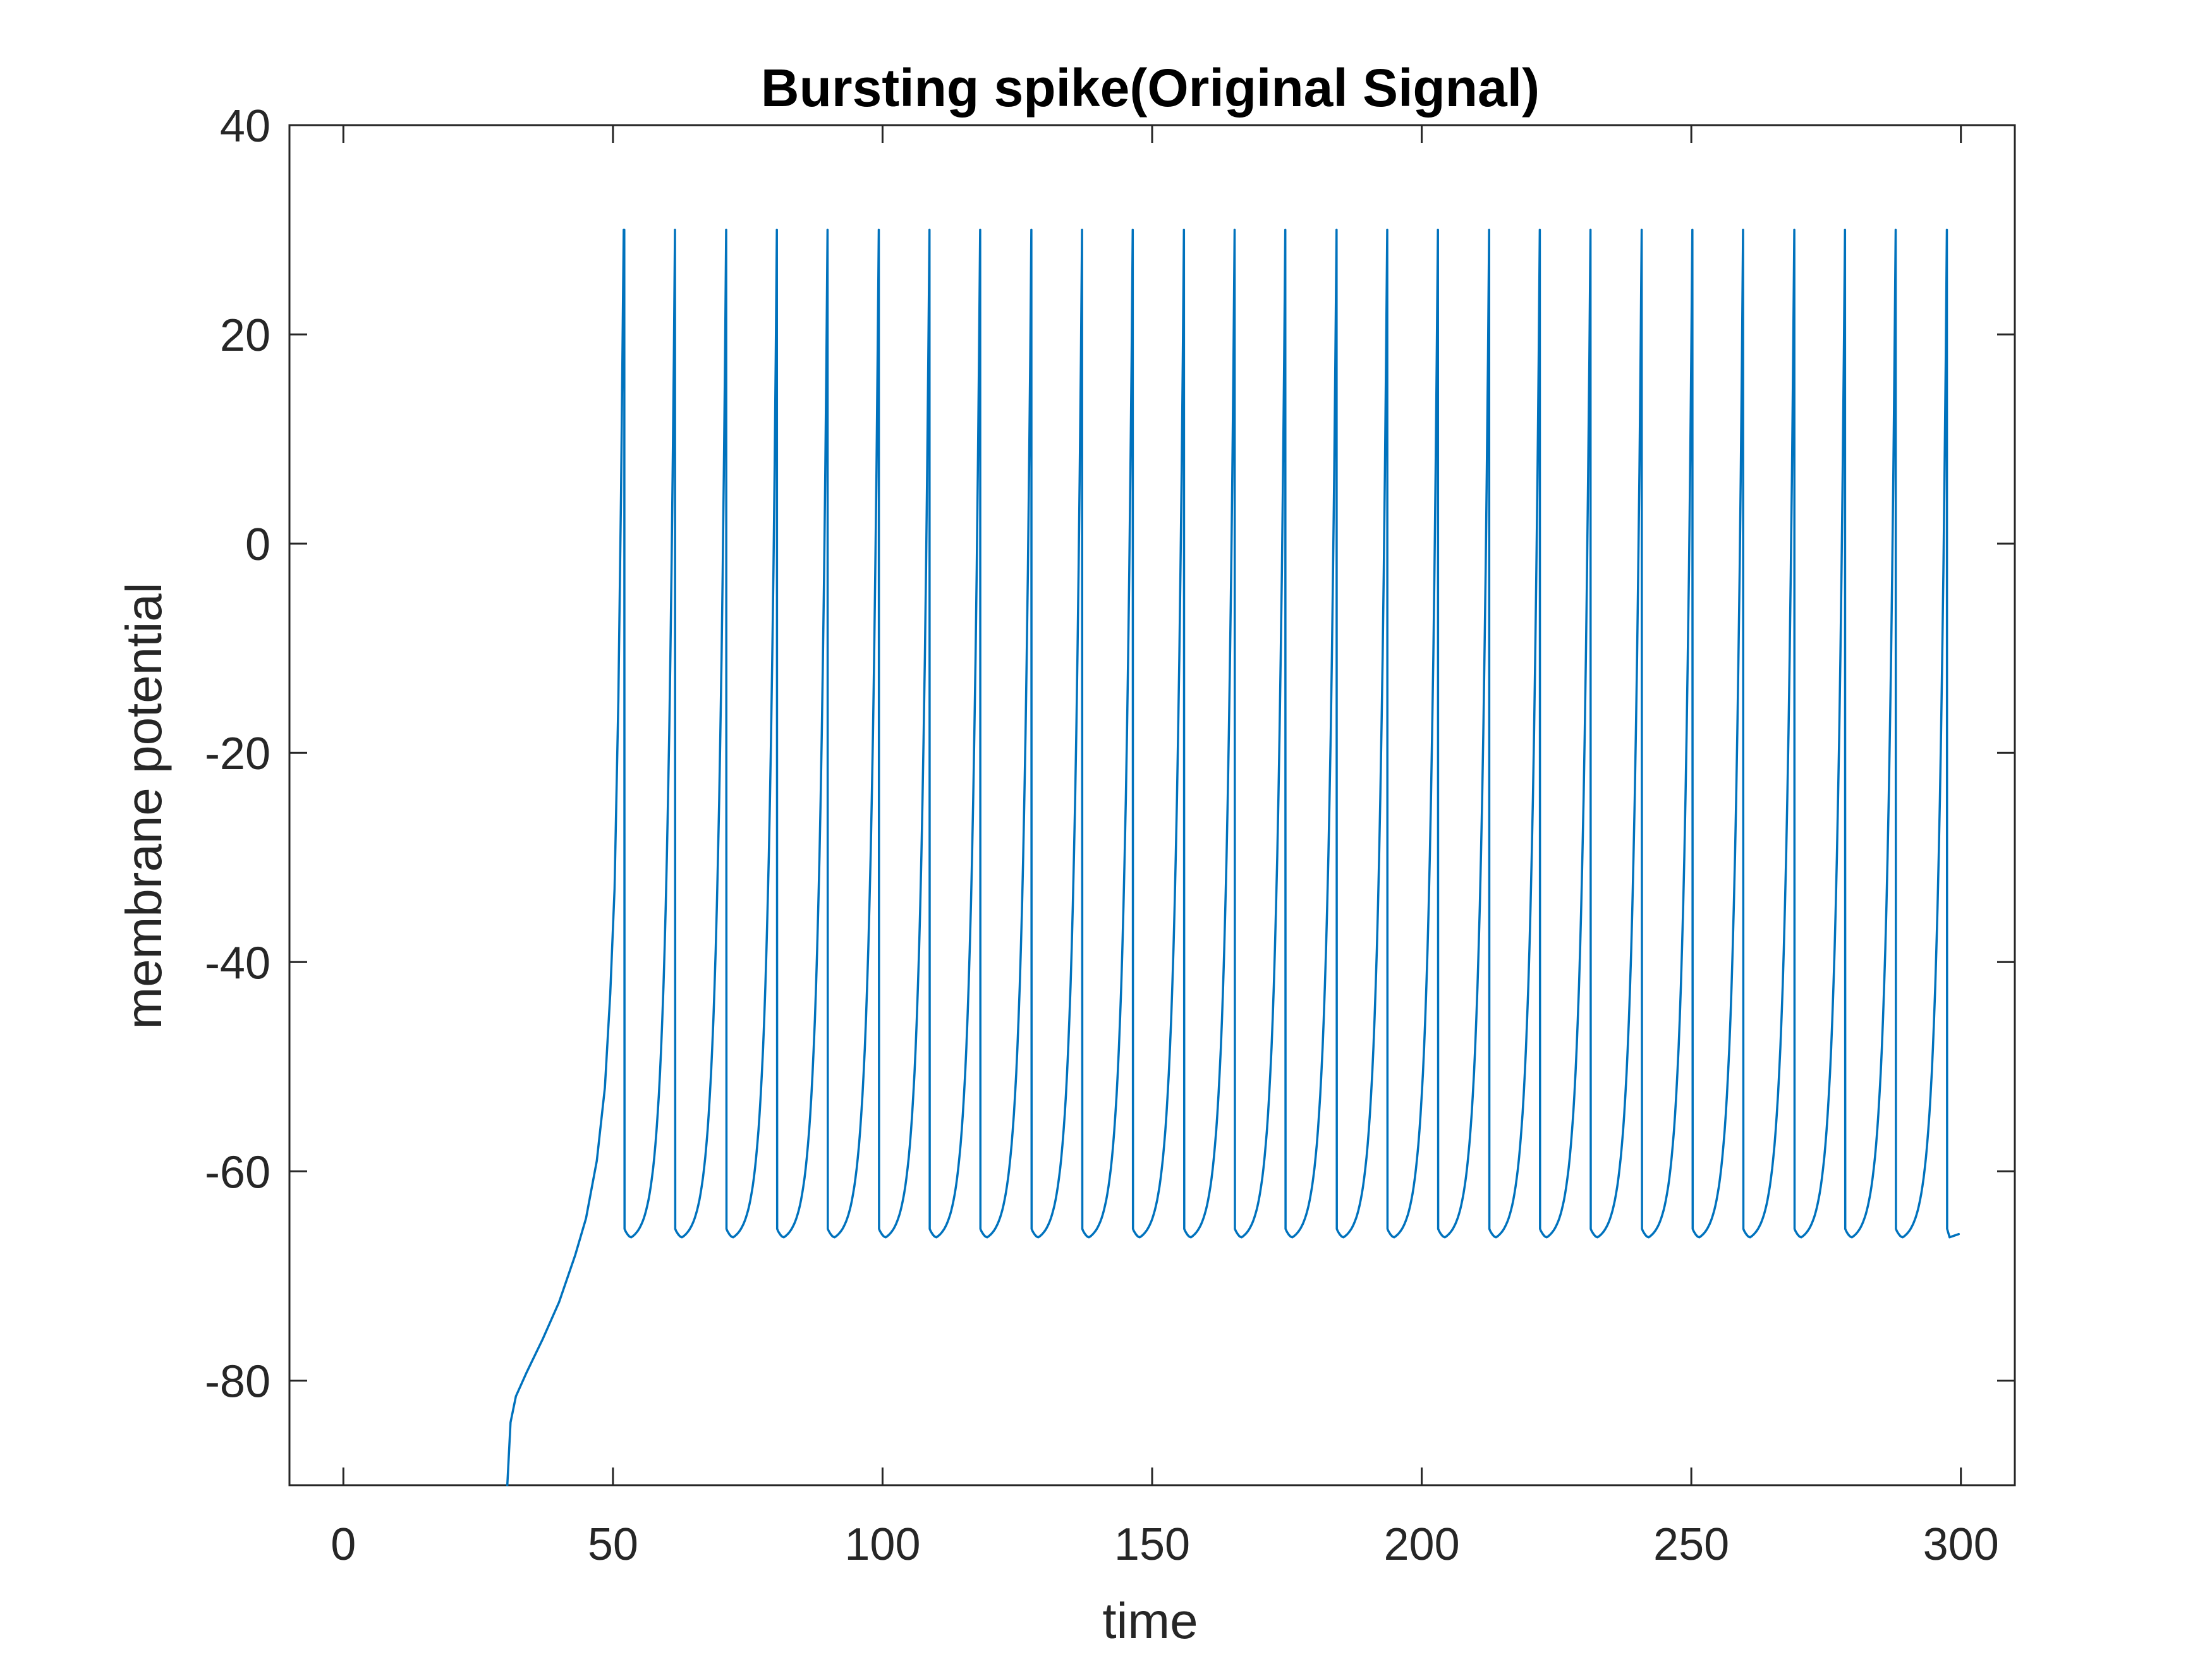 The width and height of the screenshot is (2212, 1659). I want to click on x-tick-label: 50, so click(613, 1544).